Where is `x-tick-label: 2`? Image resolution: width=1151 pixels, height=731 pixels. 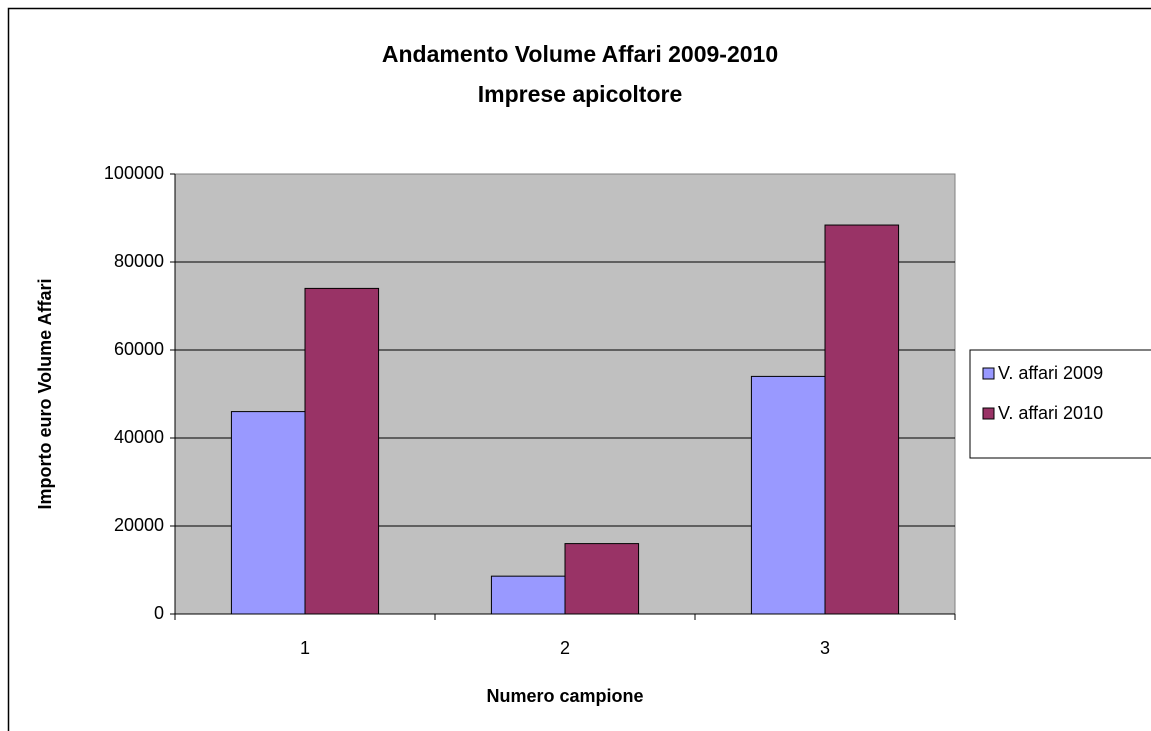
x-tick-label: 2 is located at coordinates (565, 648).